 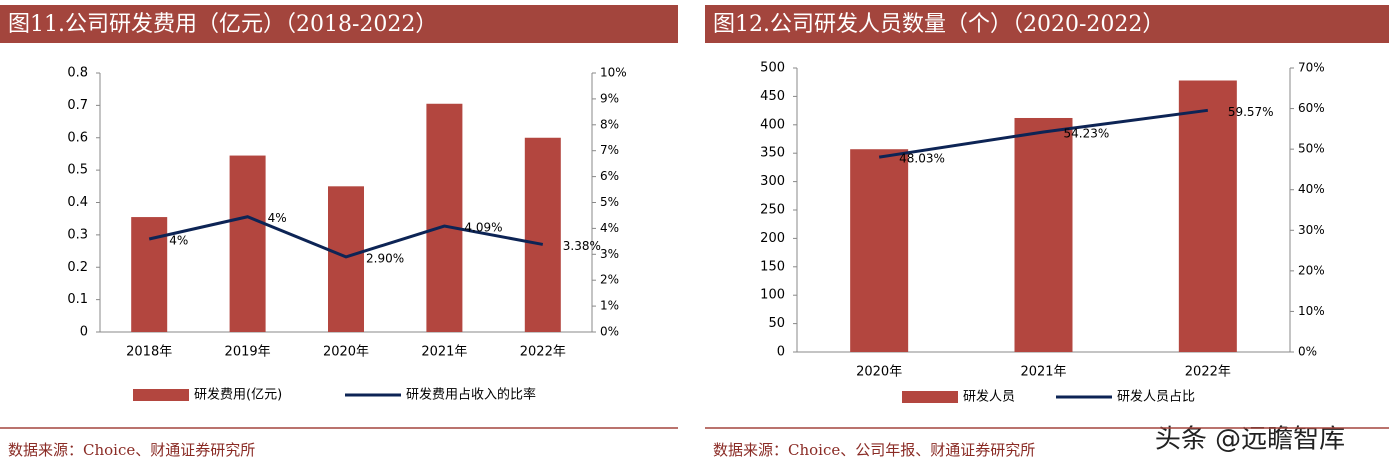 What do you see at coordinates (248, 352) in the screenshot?
I see `x-tick-label: 2019年` at bounding box center [248, 352].